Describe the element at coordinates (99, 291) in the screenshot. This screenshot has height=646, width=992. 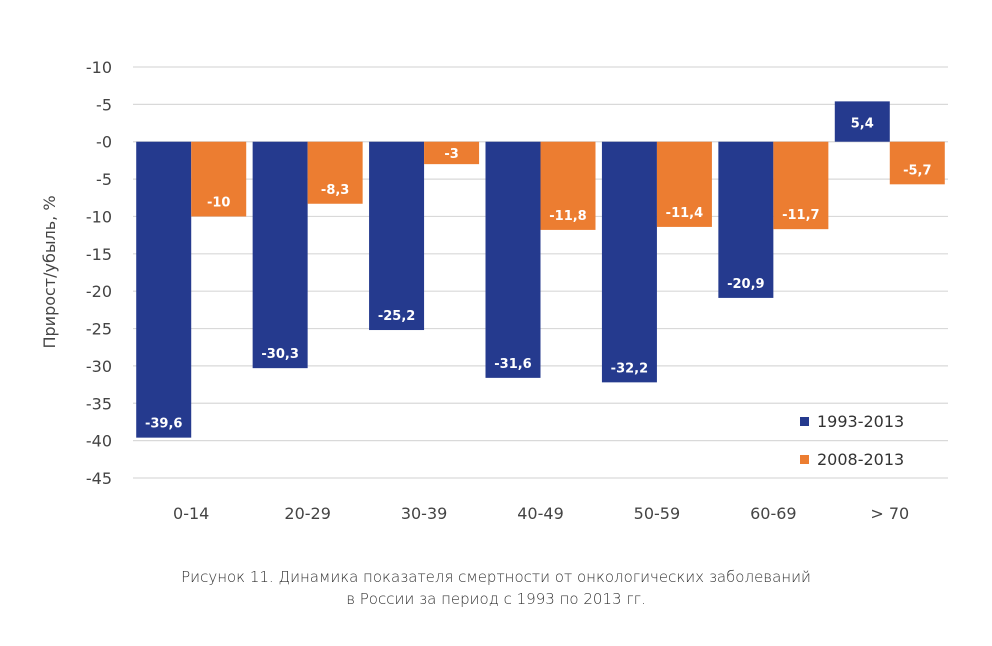
I see `y-tick-label: -20` at that location.